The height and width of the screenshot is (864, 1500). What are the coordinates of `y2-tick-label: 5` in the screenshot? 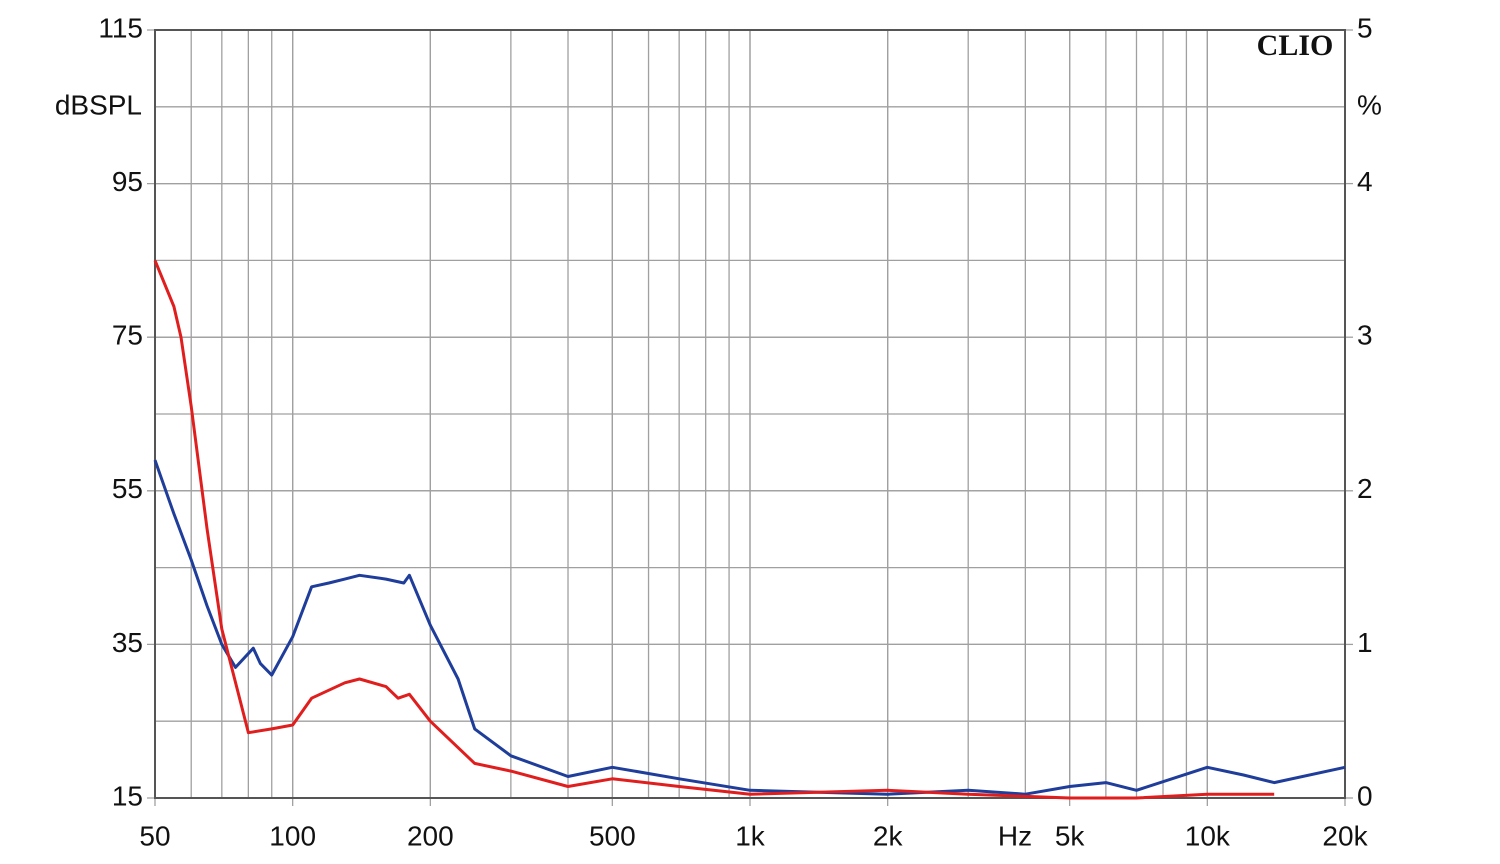 It's located at (1365, 27).